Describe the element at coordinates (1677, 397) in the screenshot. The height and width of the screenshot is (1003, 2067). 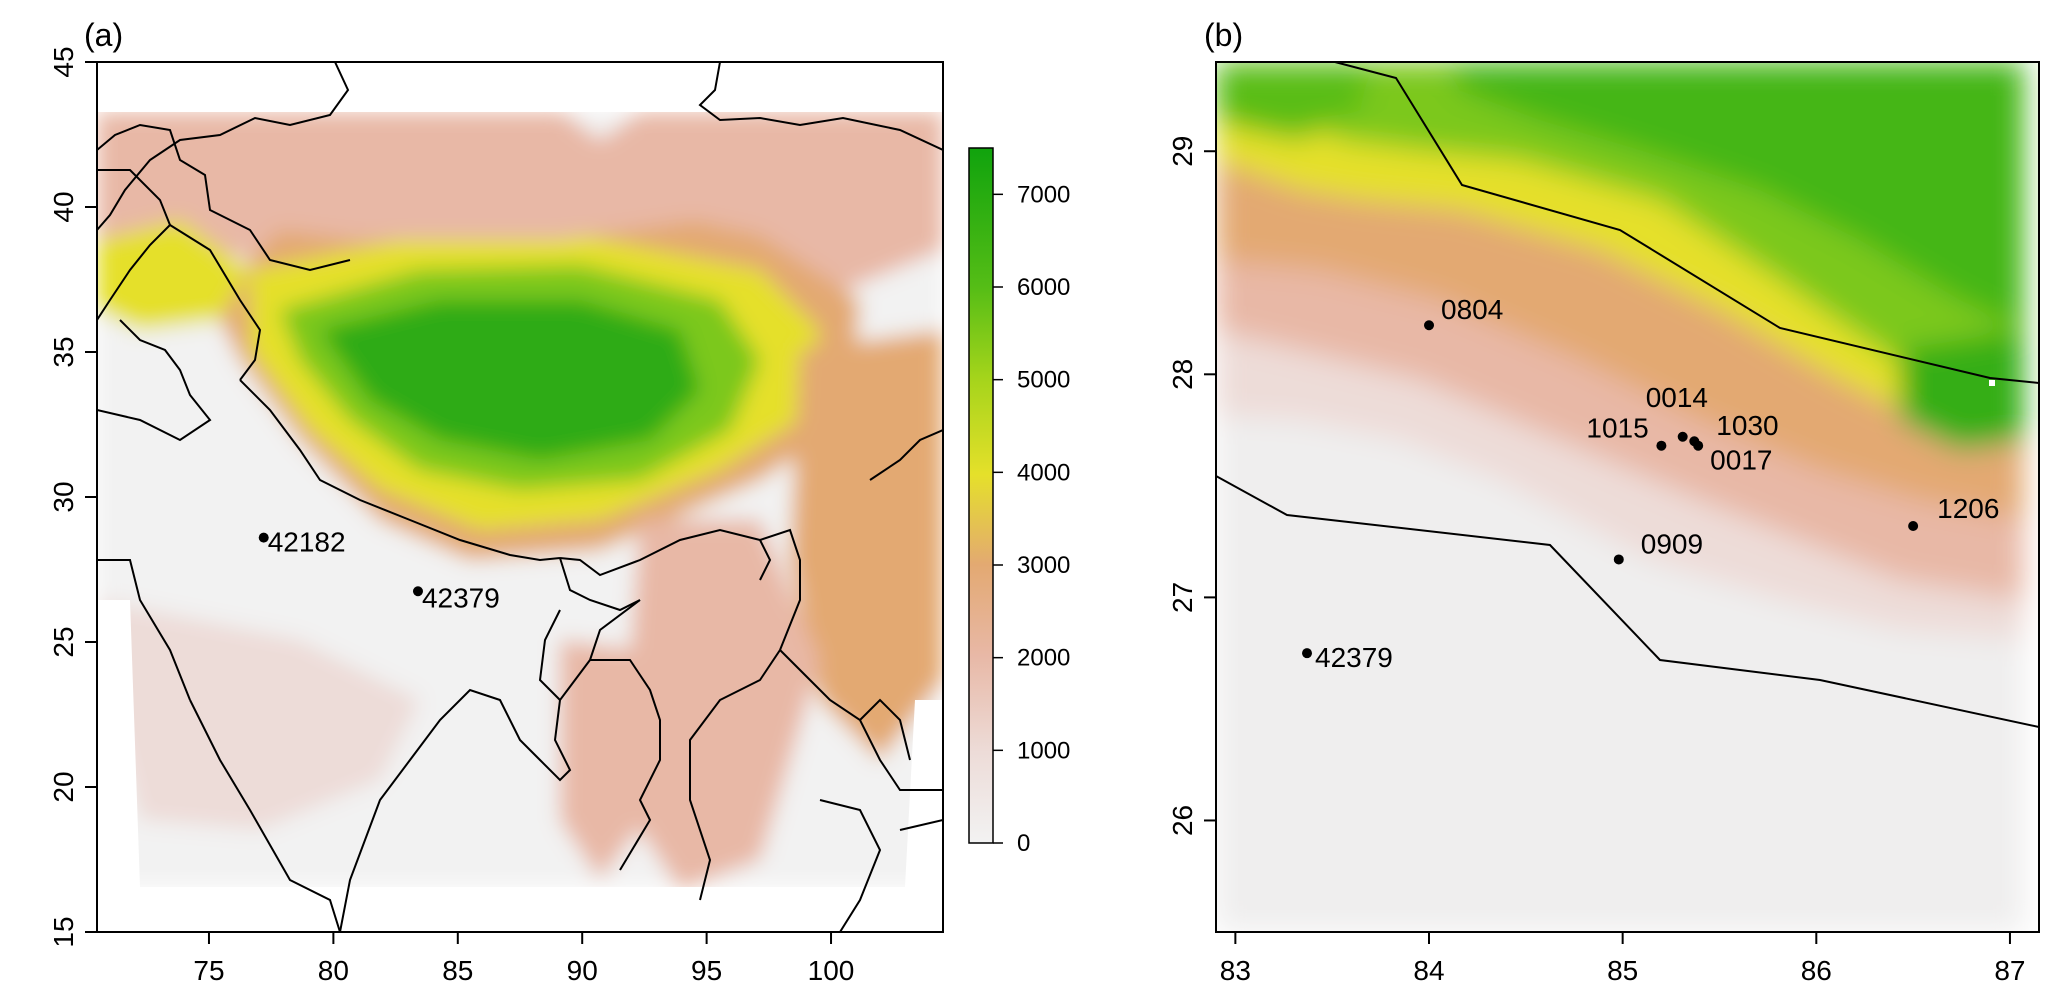
I see `station-label-0014: 0014` at that location.